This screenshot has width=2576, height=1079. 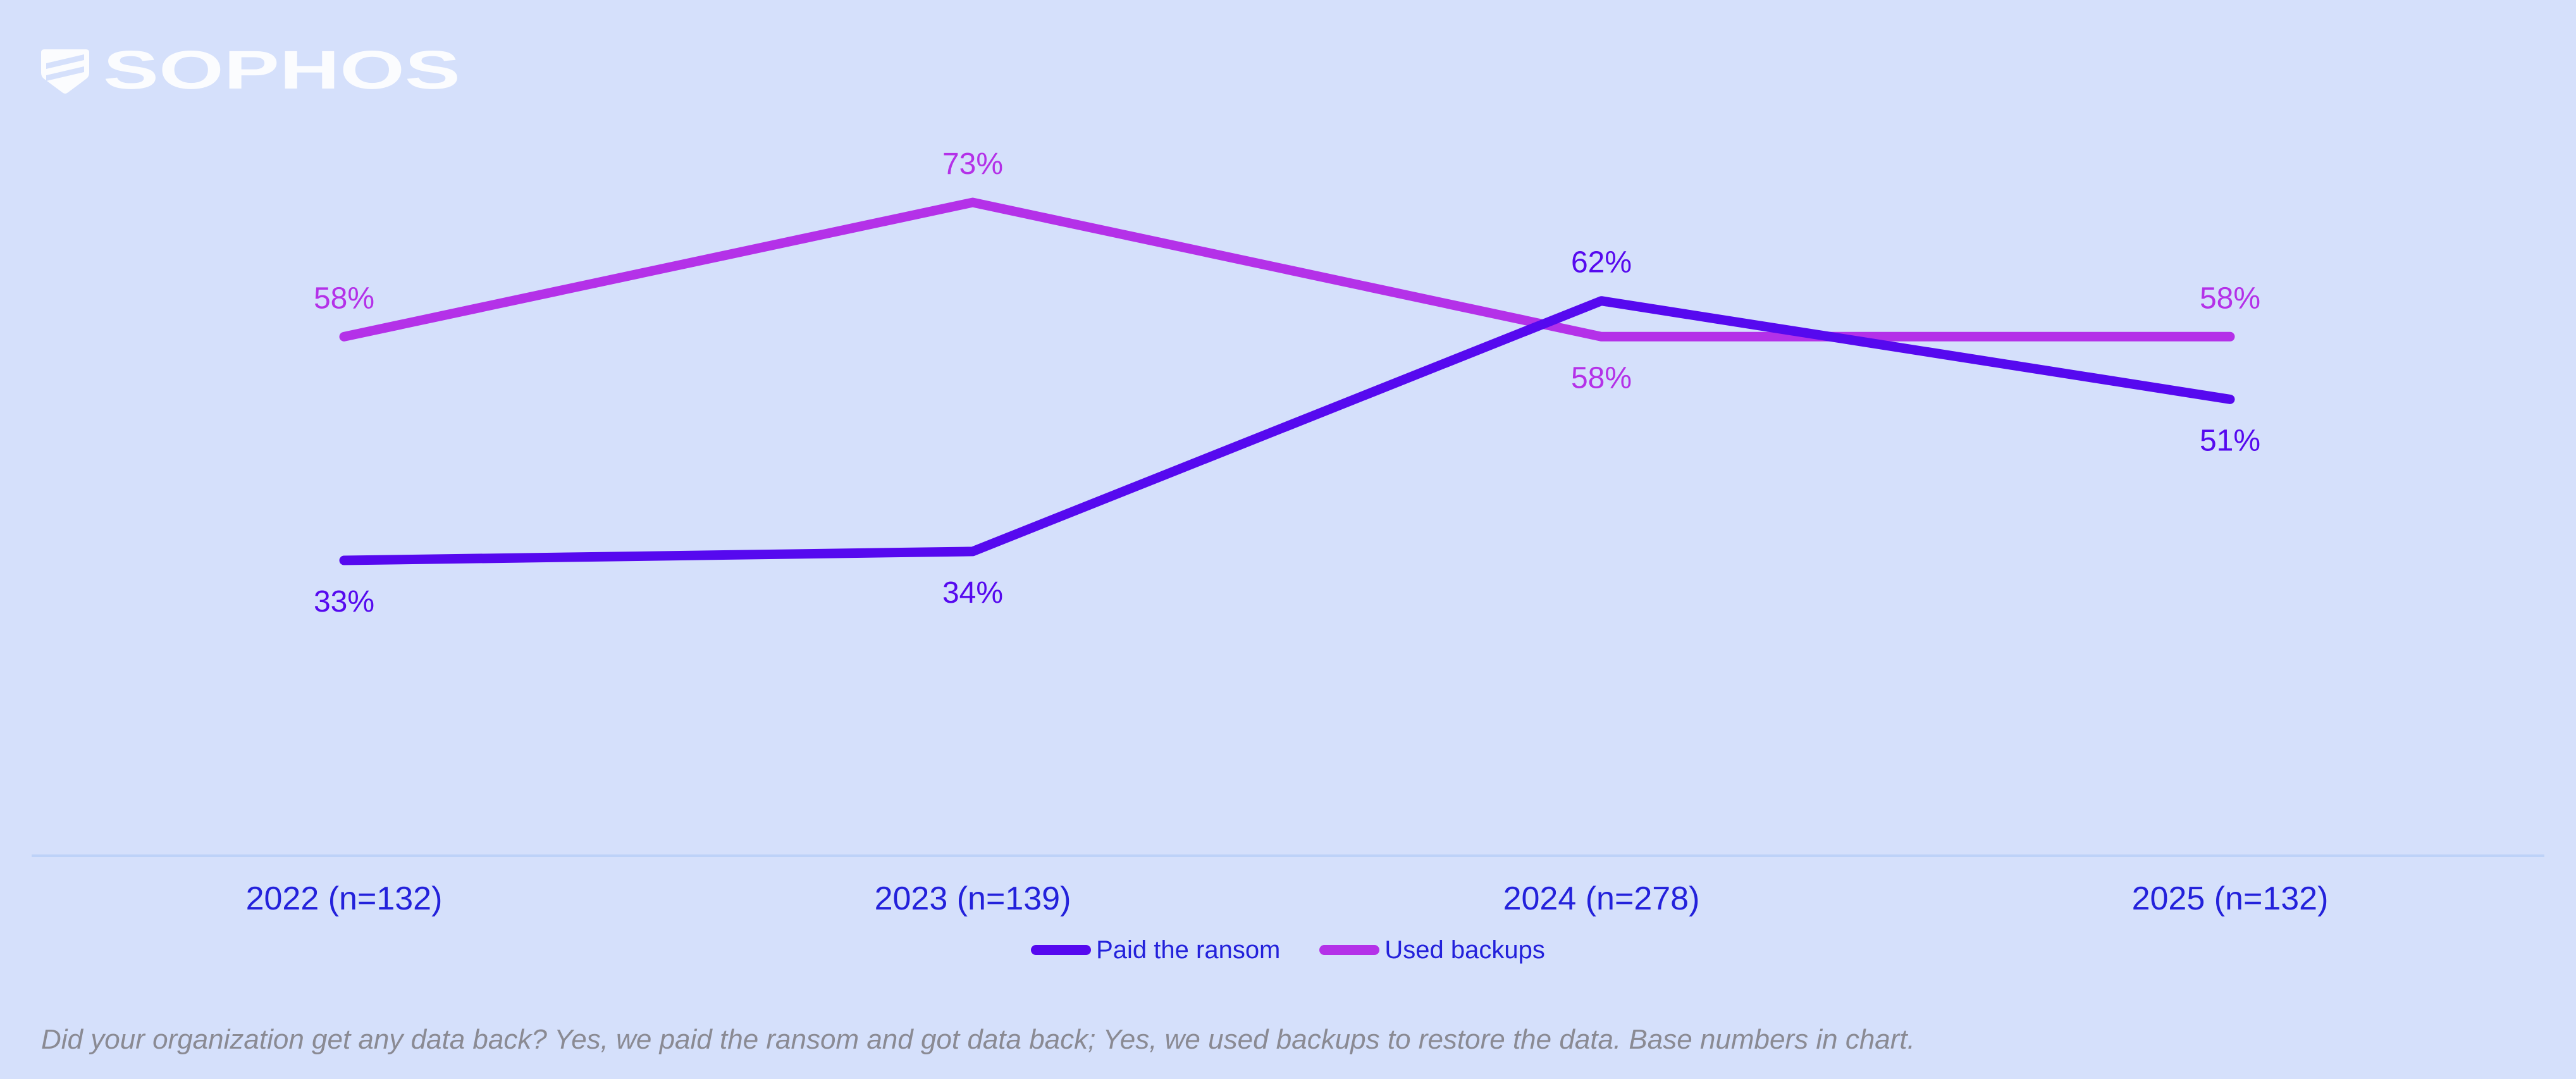 I want to click on legend-label-used-backups: Used backups, so click(x=1465, y=950).